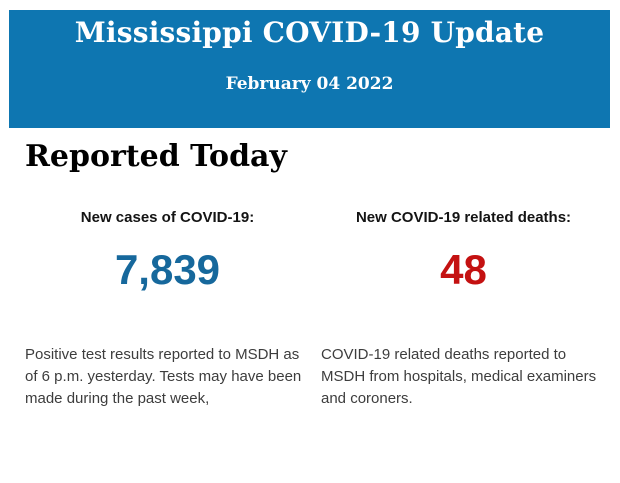 Image resolution: width=620 pixels, height=483 pixels. I want to click on stat-label-new-cases: New cases of COVID-19:, so click(167, 217).